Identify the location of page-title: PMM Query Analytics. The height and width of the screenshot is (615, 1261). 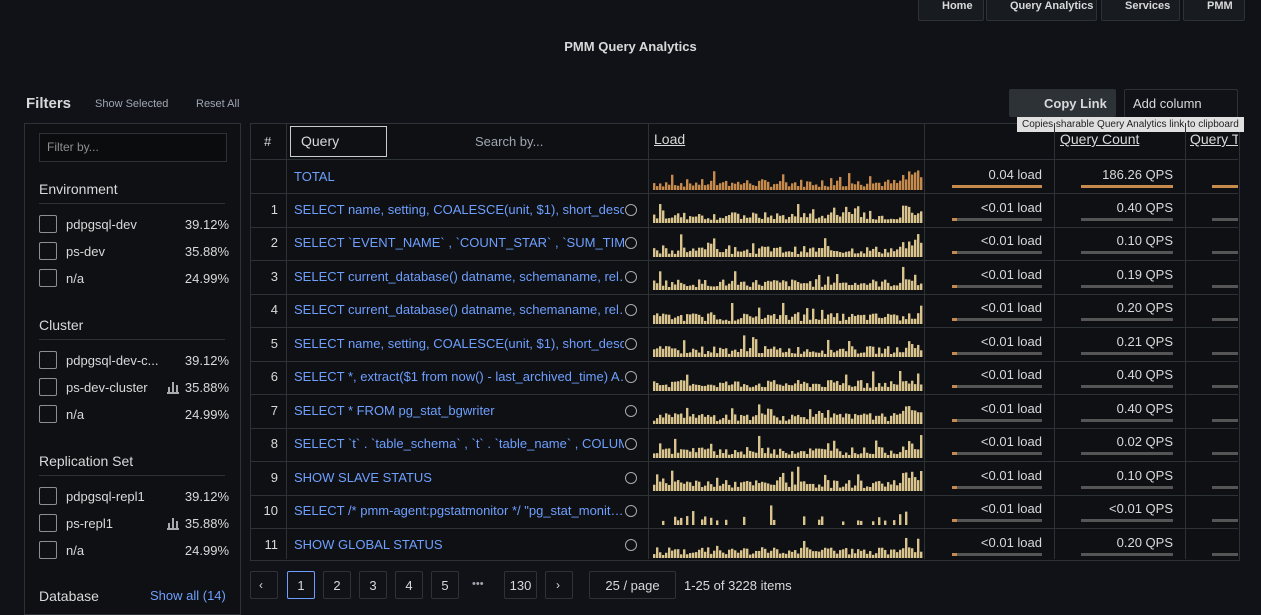
(630, 46).